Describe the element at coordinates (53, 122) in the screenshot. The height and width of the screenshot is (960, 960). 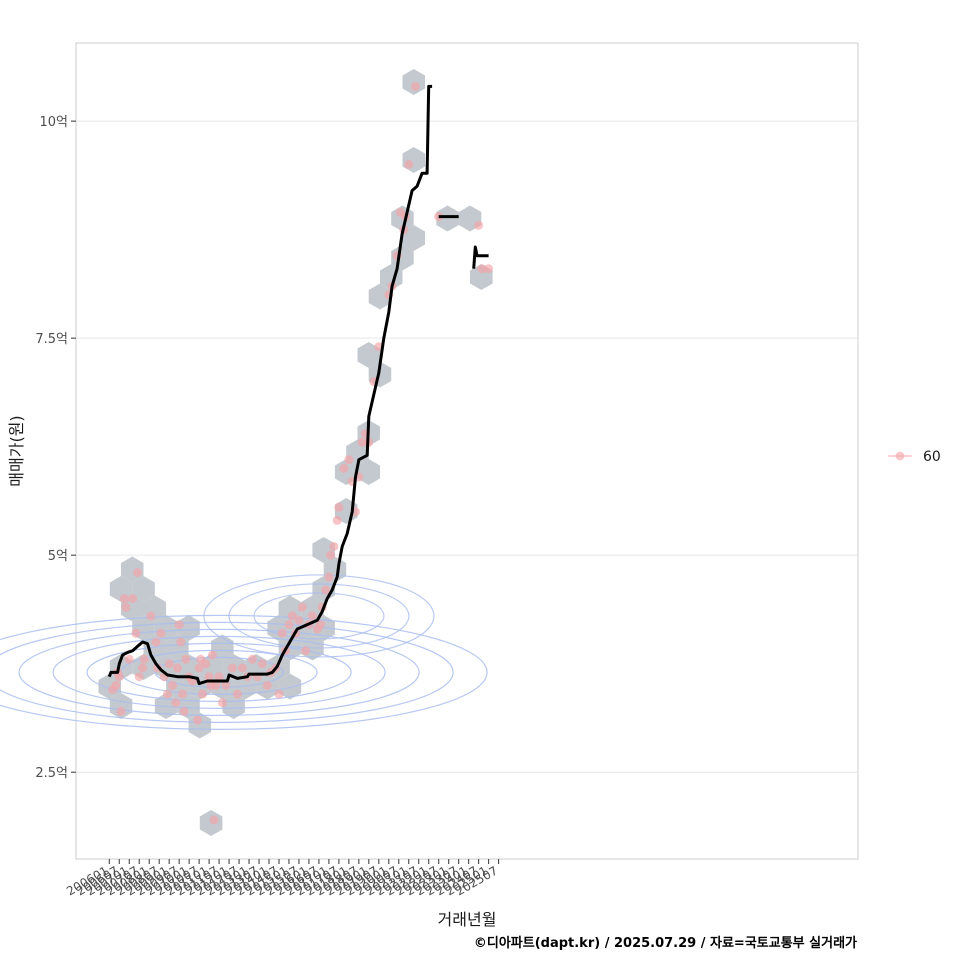
I see `y-tick-label: 10억` at that location.